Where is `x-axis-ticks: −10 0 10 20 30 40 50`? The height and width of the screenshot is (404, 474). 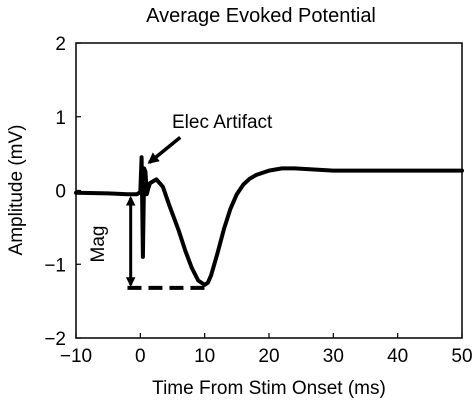 x-axis-ticks: −10 0 10 20 30 40 50 is located at coordinates (266, 350).